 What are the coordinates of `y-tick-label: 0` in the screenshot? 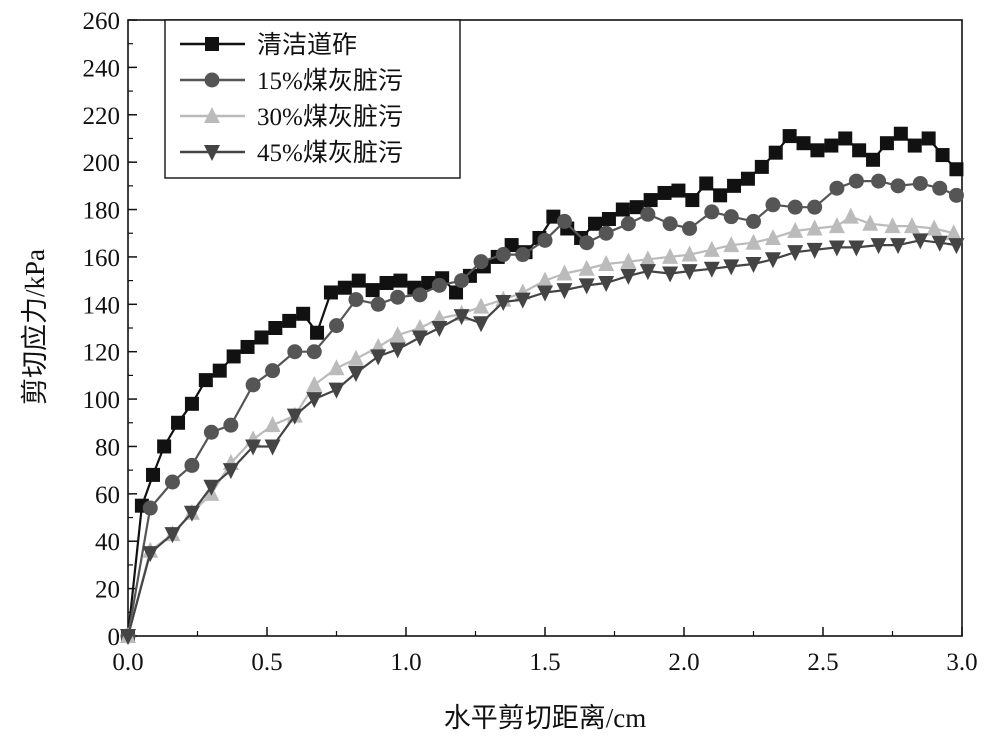 It's located at (114, 637).